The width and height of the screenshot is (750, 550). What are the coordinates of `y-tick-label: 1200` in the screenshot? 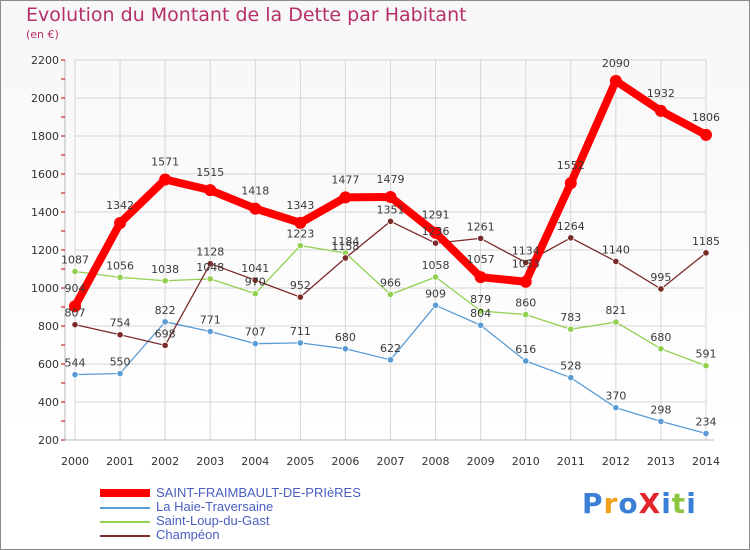 It's located at (45, 250).